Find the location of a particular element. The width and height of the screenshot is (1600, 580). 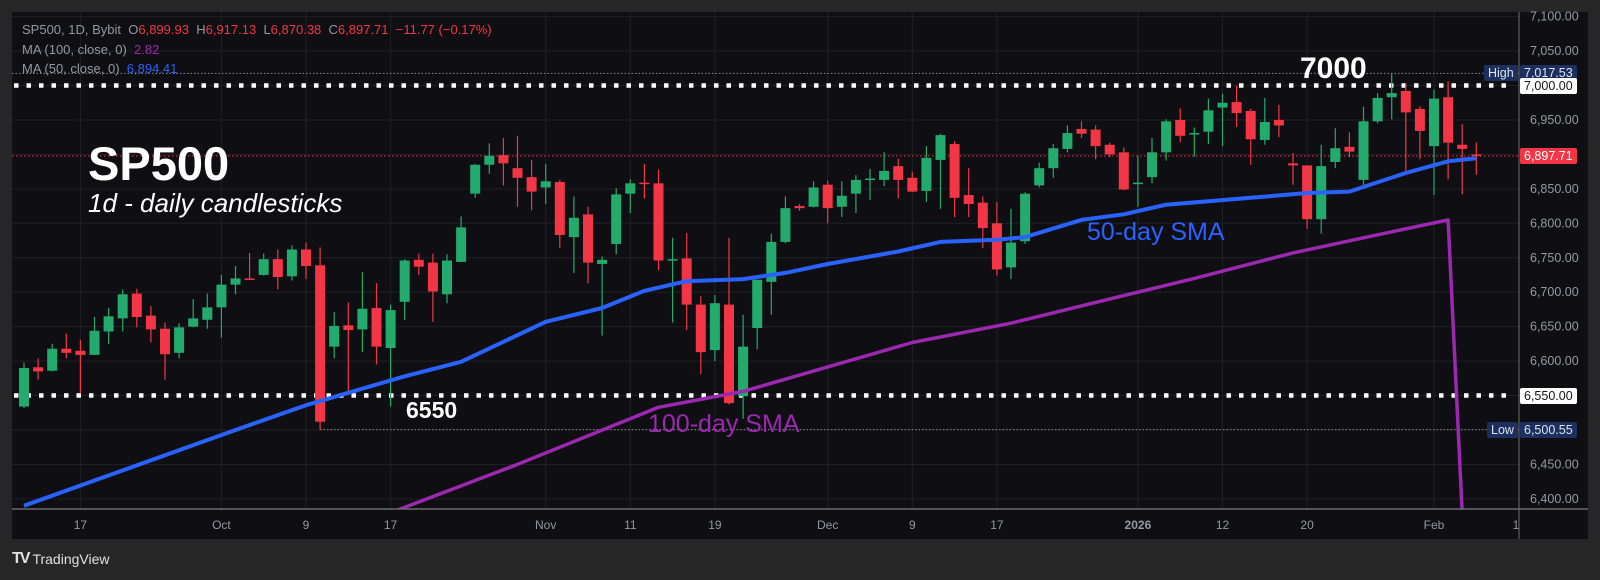

open-label: O is located at coordinates (133, 29).